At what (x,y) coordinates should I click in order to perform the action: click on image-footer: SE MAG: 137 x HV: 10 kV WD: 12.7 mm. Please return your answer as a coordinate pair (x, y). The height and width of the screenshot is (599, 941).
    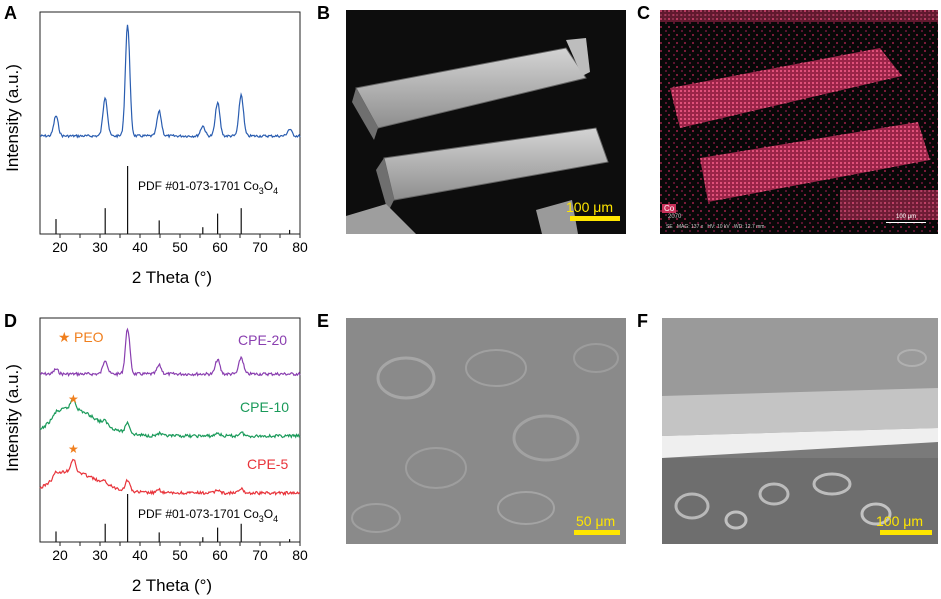
    Looking at the image, I should click on (715, 227).